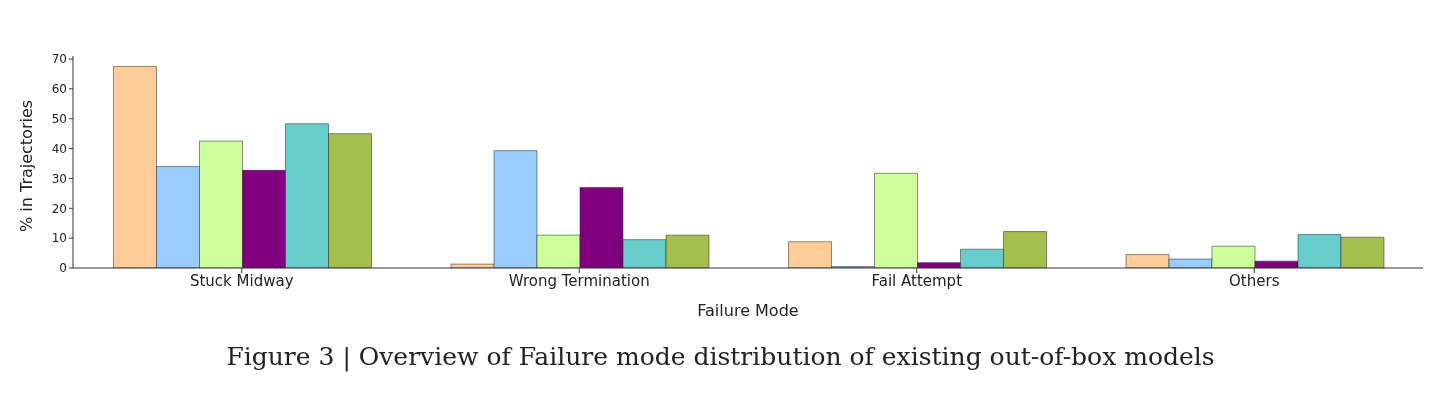 The width and height of the screenshot is (1441, 413). Describe the element at coordinates (59, 208) in the screenshot. I see `y-tick-label: 20` at that location.